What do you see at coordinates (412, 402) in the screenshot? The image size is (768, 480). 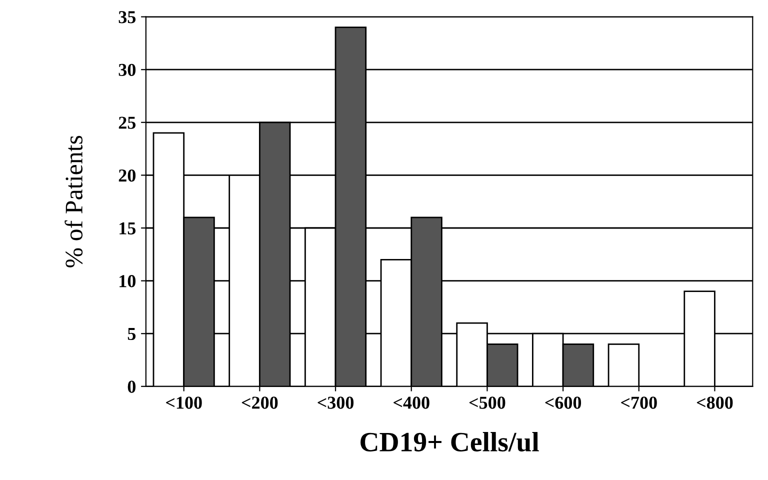 I see `x-tick-label: <400` at bounding box center [412, 402].